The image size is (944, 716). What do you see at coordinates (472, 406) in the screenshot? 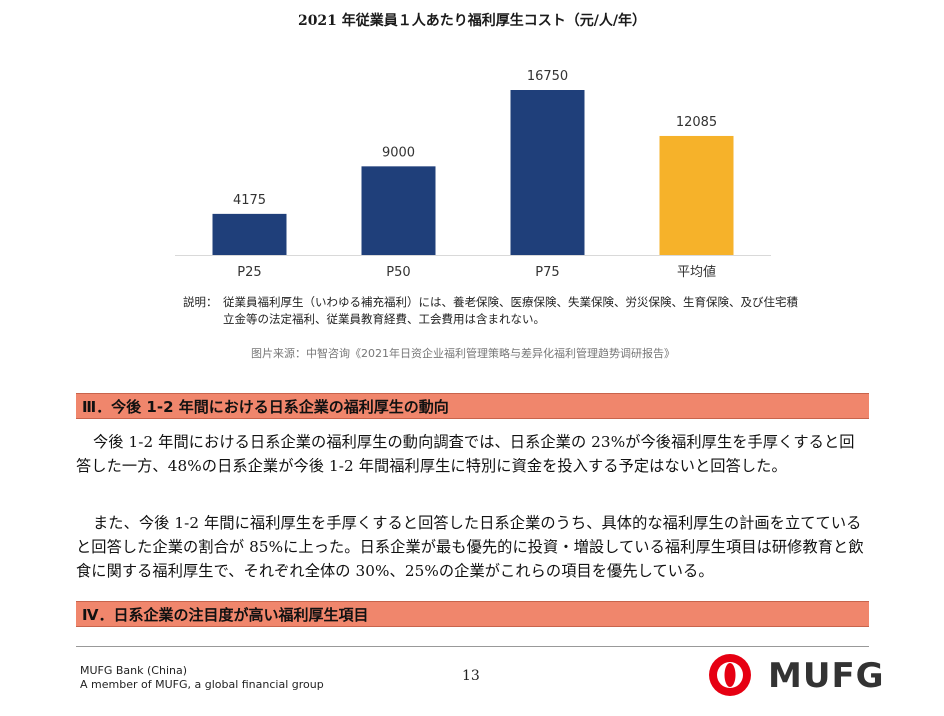
I see `section-heading-3: Ⅲ．今後 1-2 年間における日系企業の福利厚生の動向` at bounding box center [472, 406].